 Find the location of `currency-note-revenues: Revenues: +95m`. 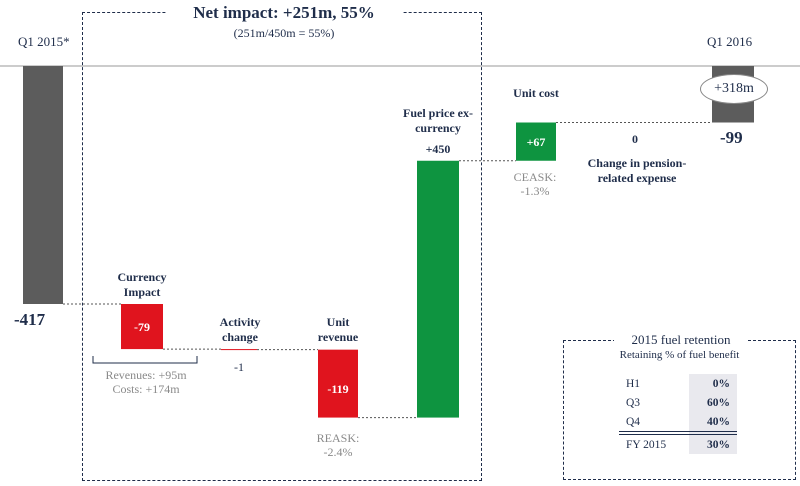

currency-note-revenues: Revenues: +95m is located at coordinates (146, 375).